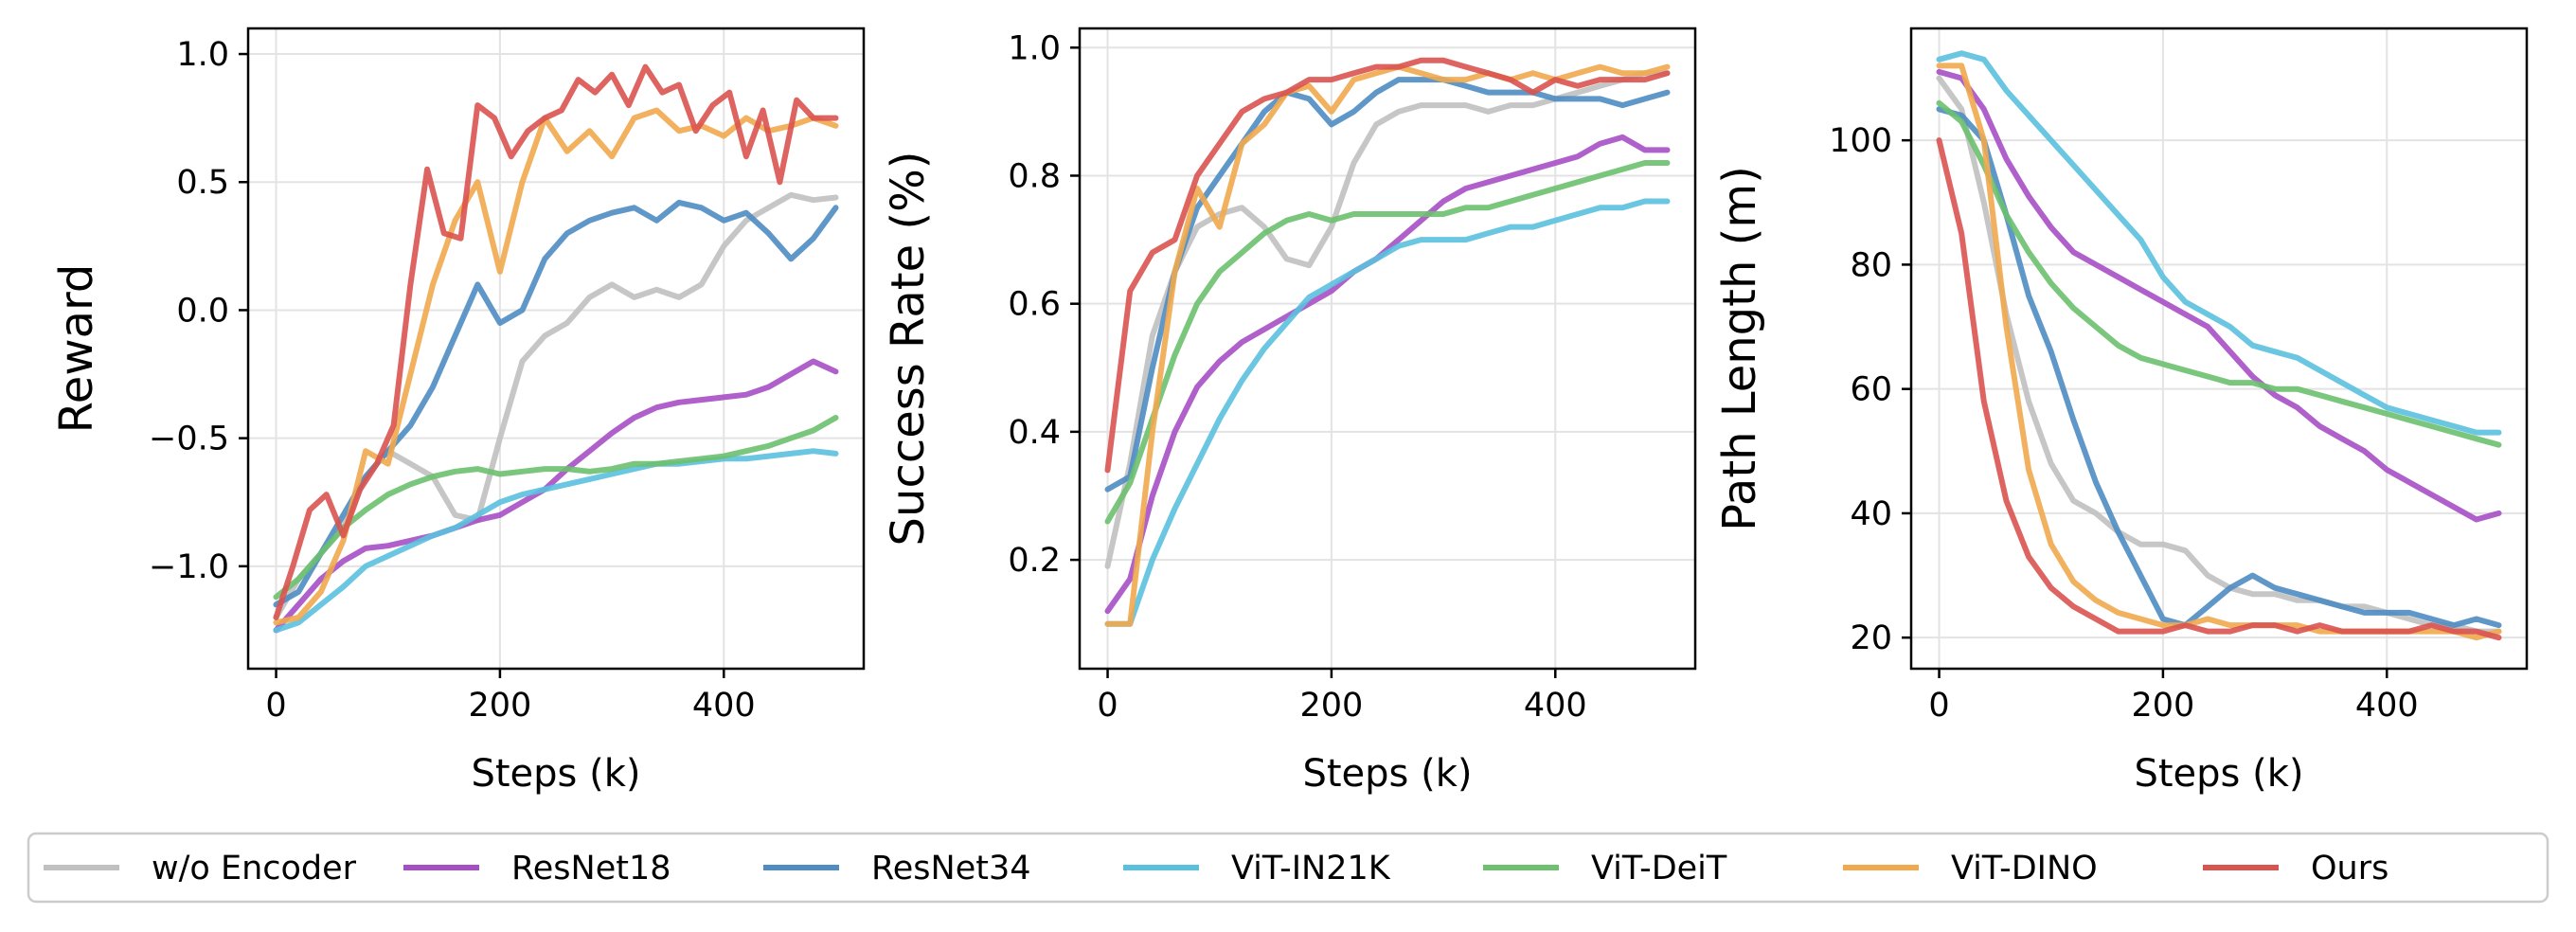 Image resolution: width=2576 pixels, height=932 pixels. Describe the element at coordinates (189, 439) in the screenshot. I see `y-tick-label: −0.5` at that location.